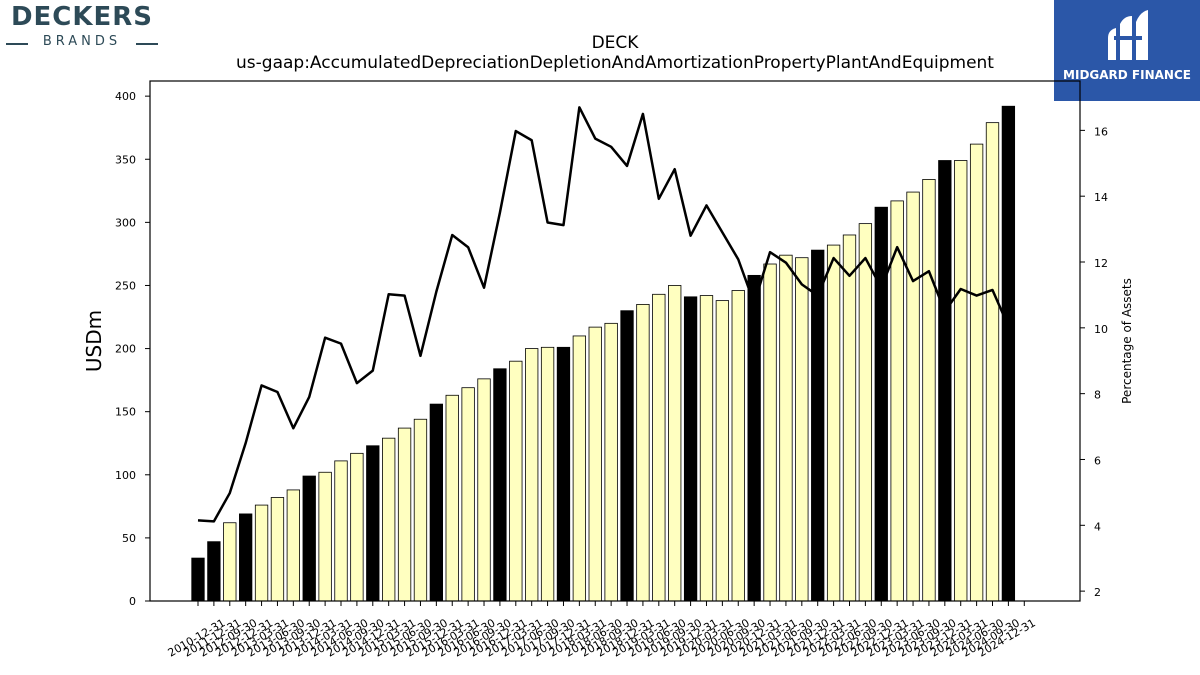 This screenshot has width=1200, height=675. What do you see at coordinates (1101, 329) in the screenshot?
I see `y2-tick-label: 10` at bounding box center [1101, 329].